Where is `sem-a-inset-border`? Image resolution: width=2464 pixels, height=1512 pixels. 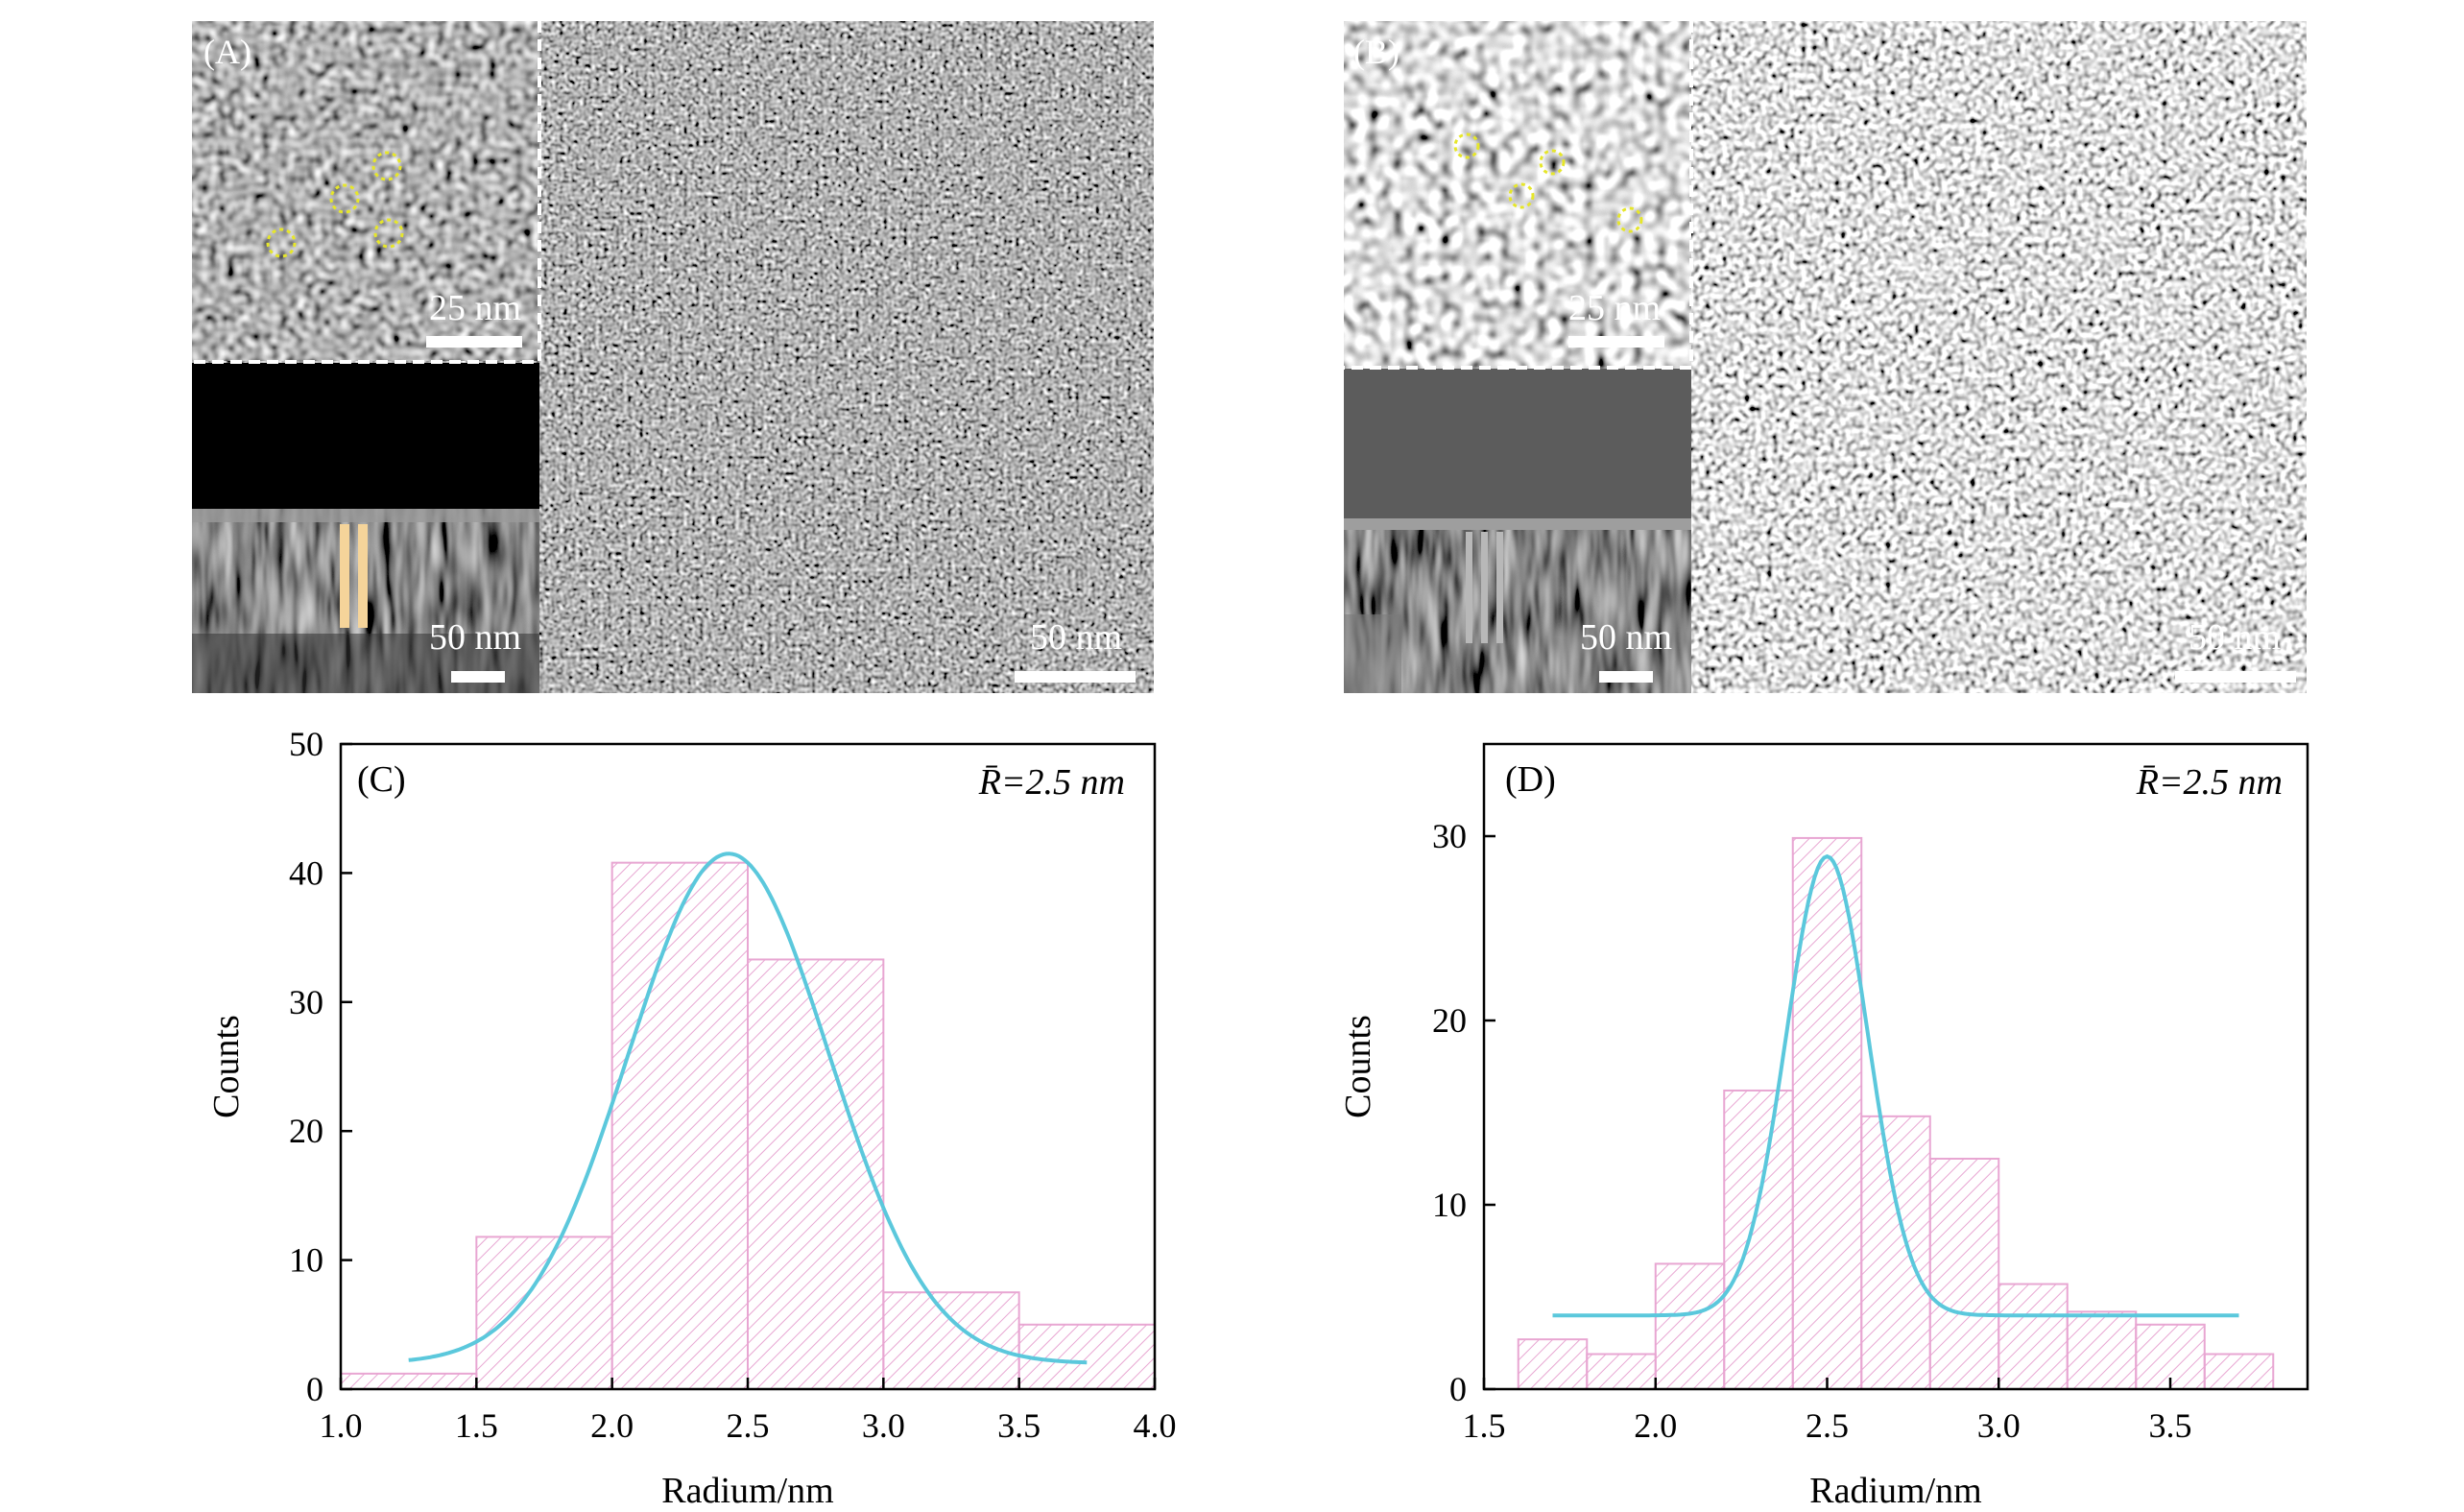
sem-a-inset-border is located at coordinates (366, 192).